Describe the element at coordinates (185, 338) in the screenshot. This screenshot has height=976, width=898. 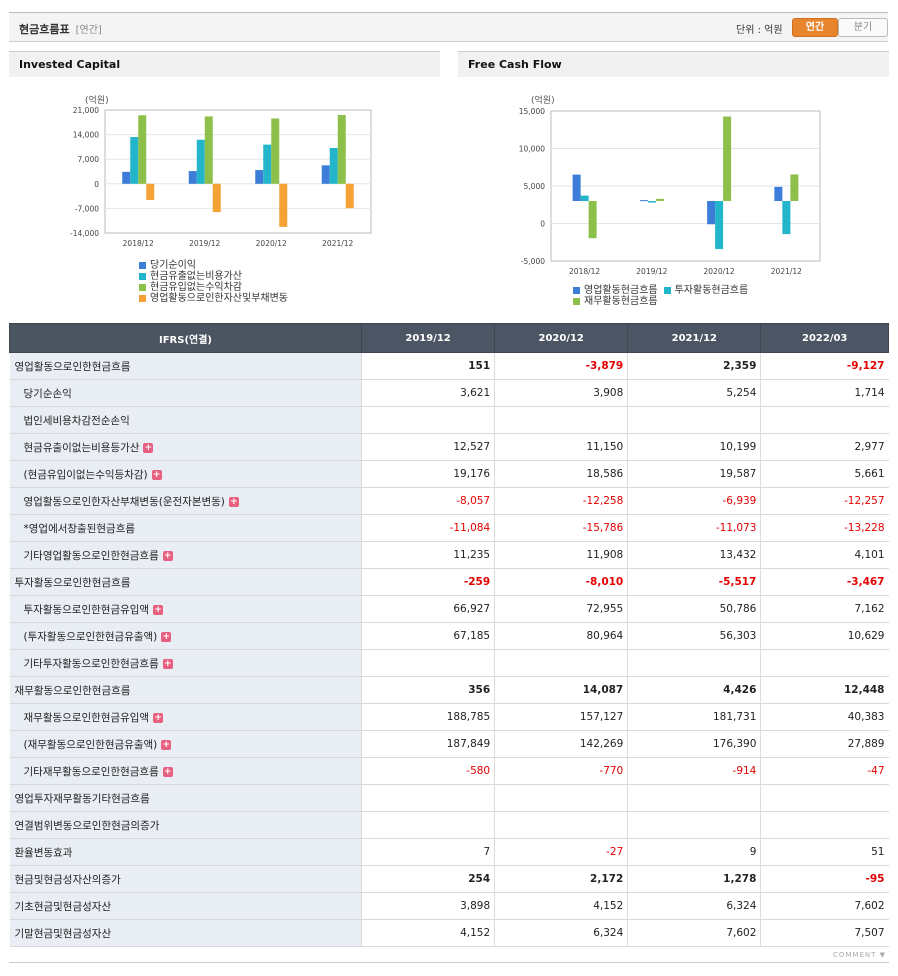
I see `header-ifrs: IFRS(연결)` at that location.